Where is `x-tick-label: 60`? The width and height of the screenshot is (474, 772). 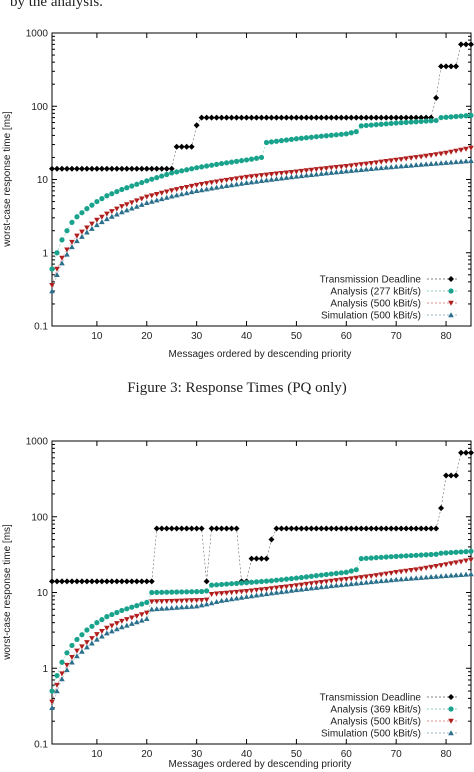 x-tick-label: 60 is located at coordinates (347, 336).